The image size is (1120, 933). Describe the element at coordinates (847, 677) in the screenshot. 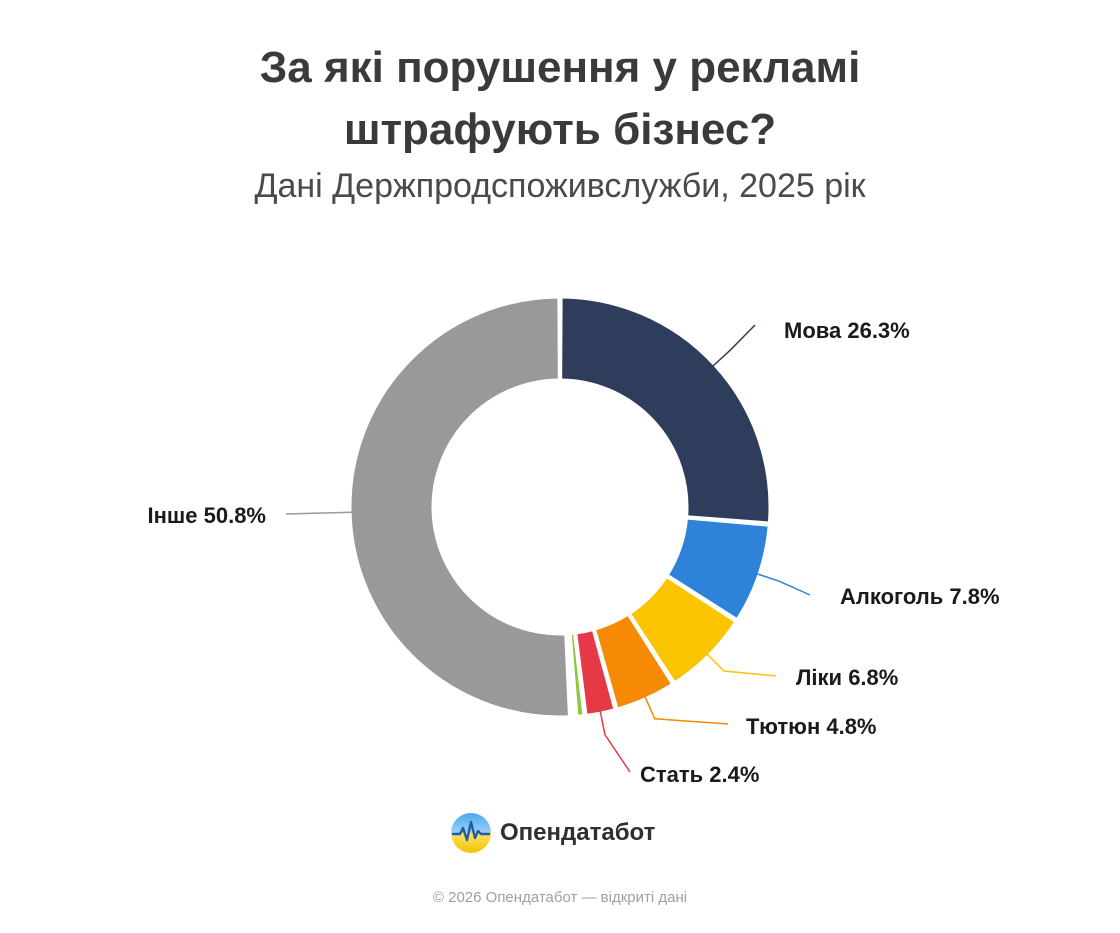

I see `slice-label-Ліки: Ліки 6.8%` at that location.